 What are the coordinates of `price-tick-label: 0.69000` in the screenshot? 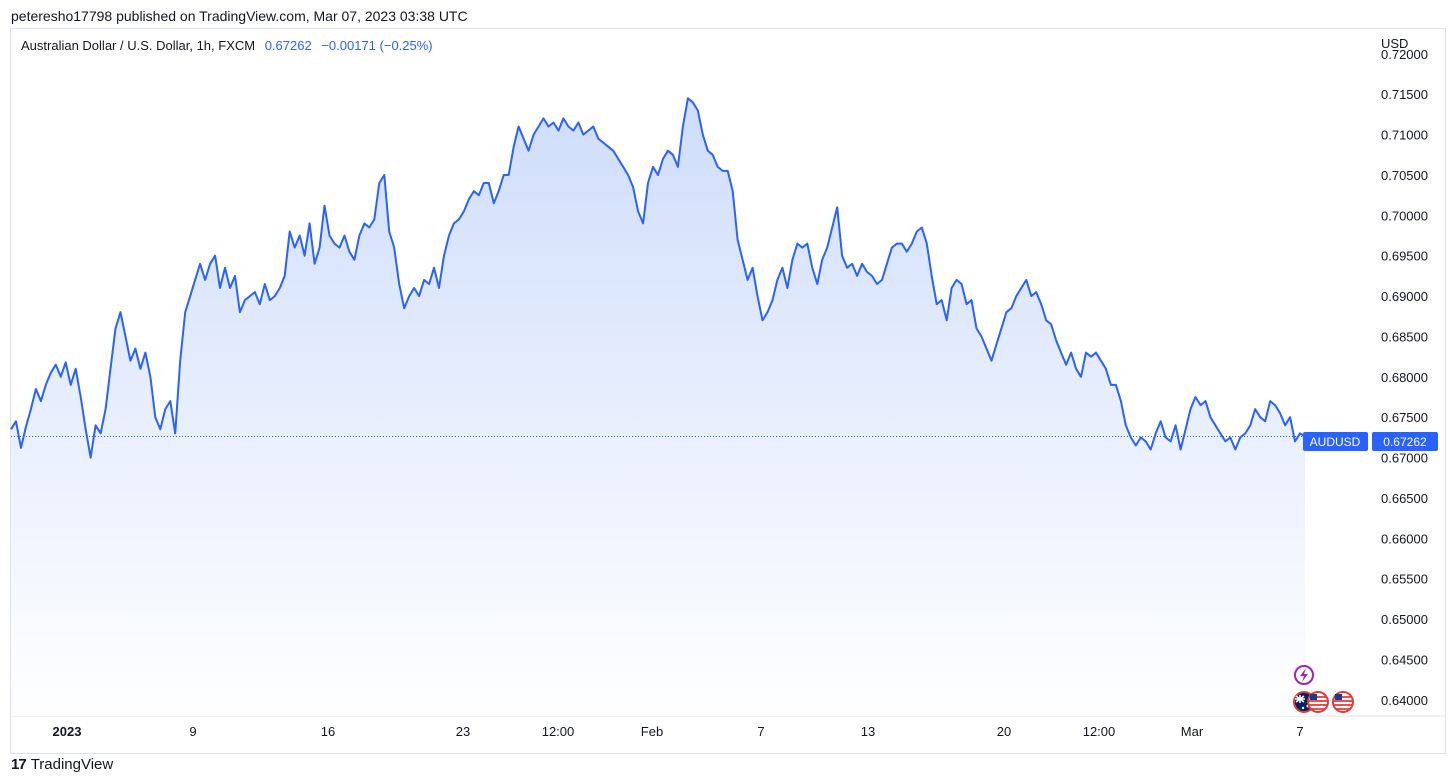 It's located at (1404, 296).